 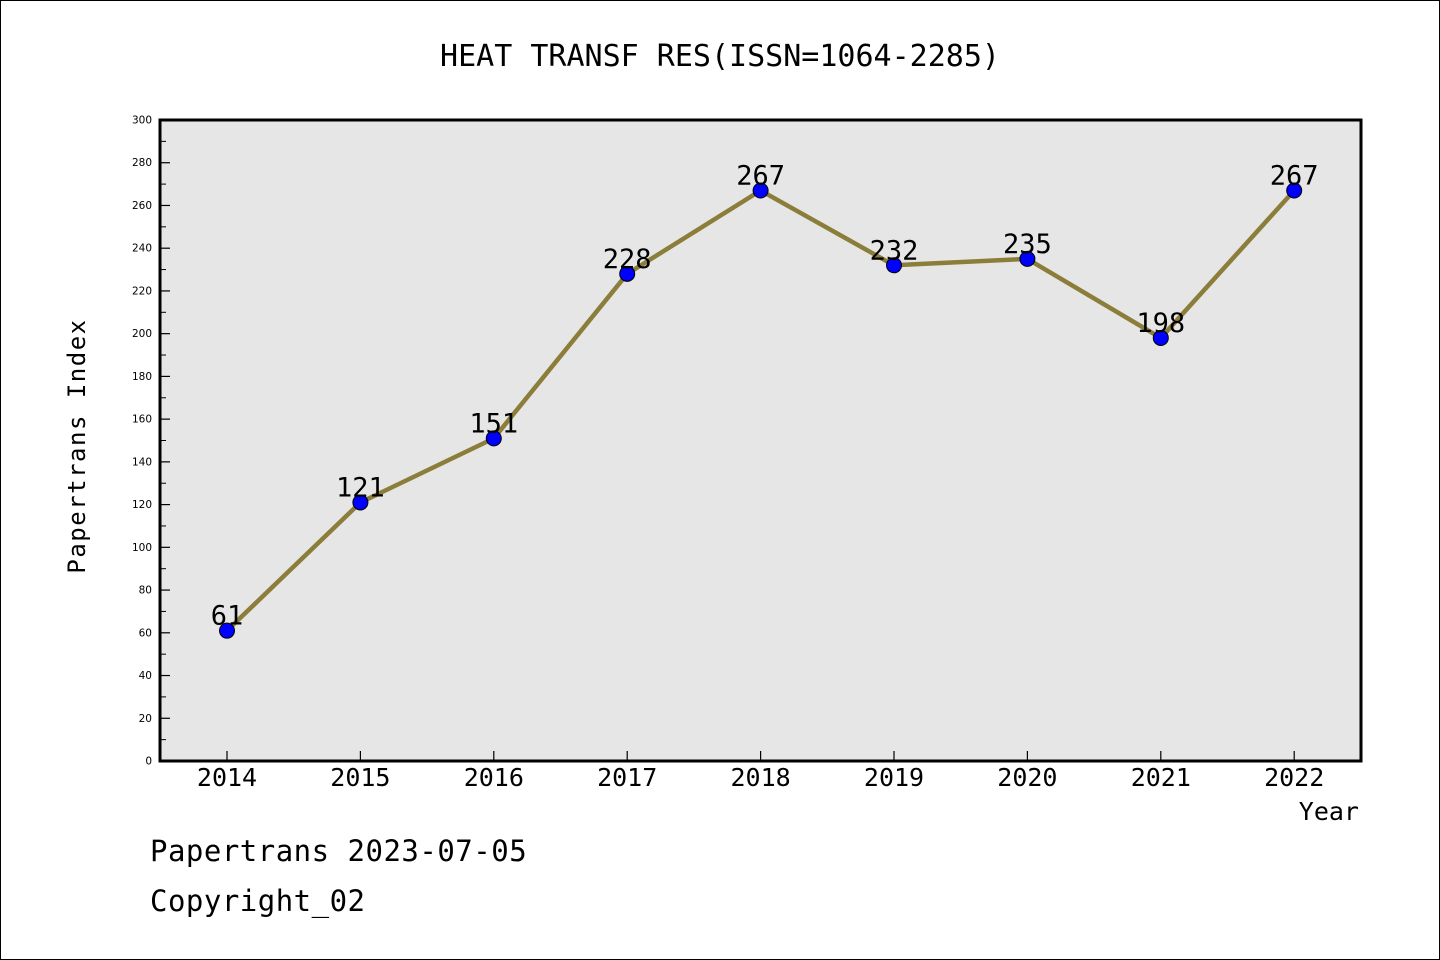 I want to click on x-tick-label: 2020, so click(x=1027, y=777).